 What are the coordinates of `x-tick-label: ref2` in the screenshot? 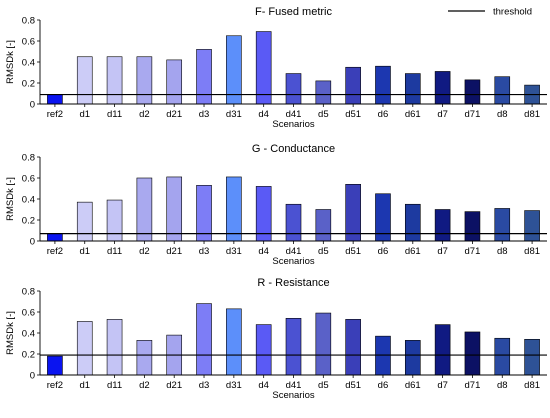 It's located at (55, 251).